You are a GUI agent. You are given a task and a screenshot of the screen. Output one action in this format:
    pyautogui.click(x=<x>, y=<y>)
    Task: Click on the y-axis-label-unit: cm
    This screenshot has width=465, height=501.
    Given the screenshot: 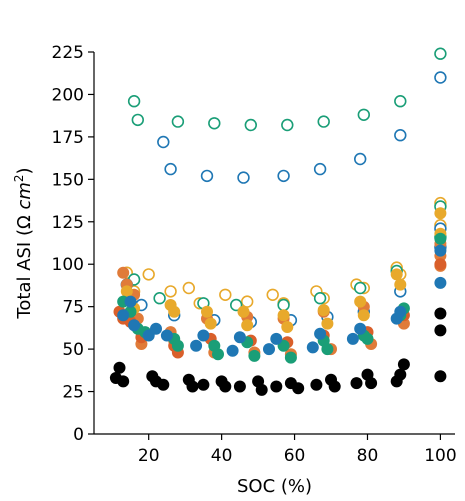 What is the action you would take?
    pyautogui.click(x=24, y=195)
    